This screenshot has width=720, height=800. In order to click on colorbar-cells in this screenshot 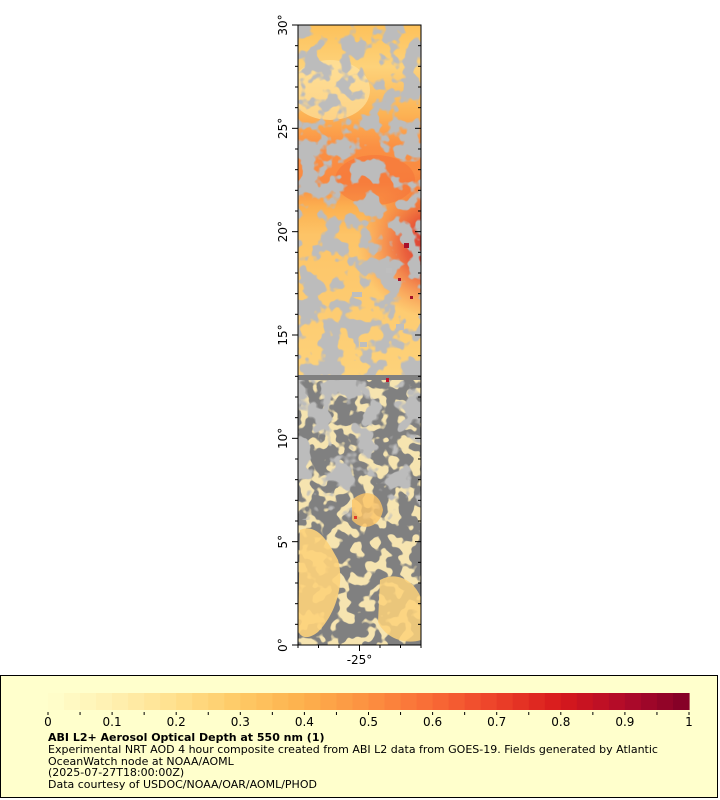, I will do `click(369, 701)`.